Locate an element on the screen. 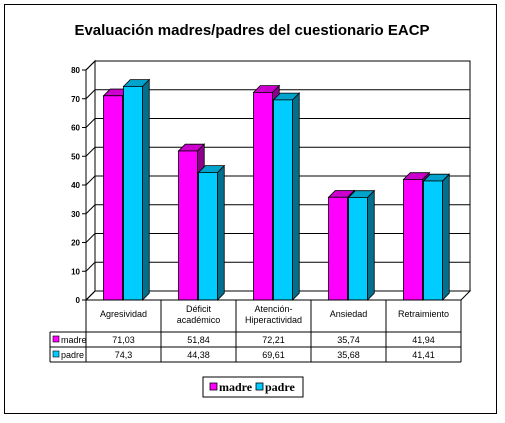 This screenshot has height=423, width=505. y-tick-label: 10 is located at coordinates (75, 271).